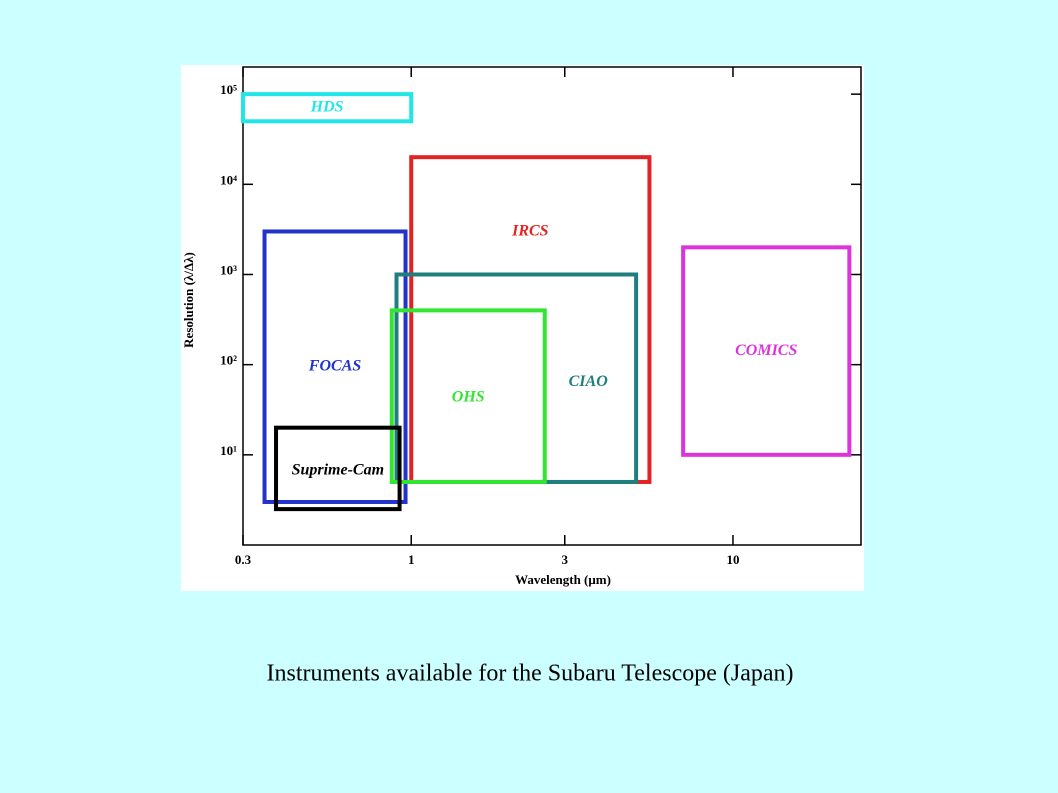 This screenshot has width=1058, height=793. What do you see at coordinates (228, 360) in the screenshot?
I see `y-tick-label: 10²` at bounding box center [228, 360].